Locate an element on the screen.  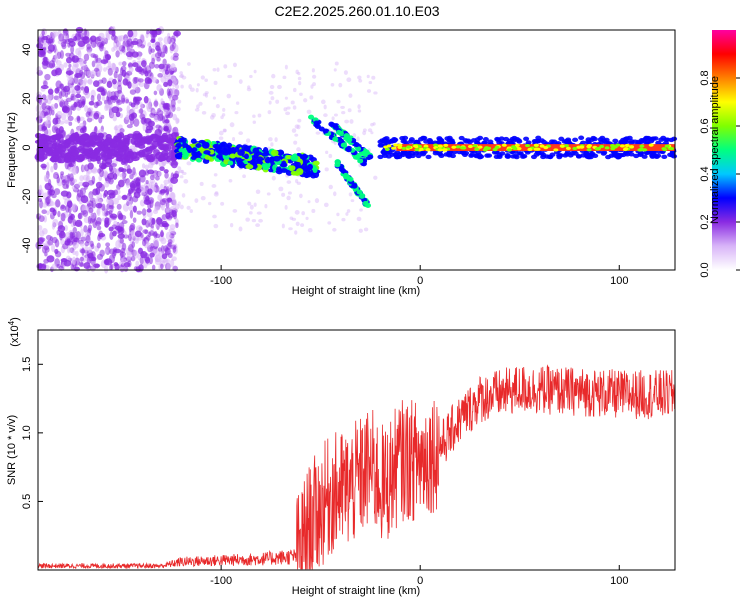
carrier-line is located at coordinates (535, 147).